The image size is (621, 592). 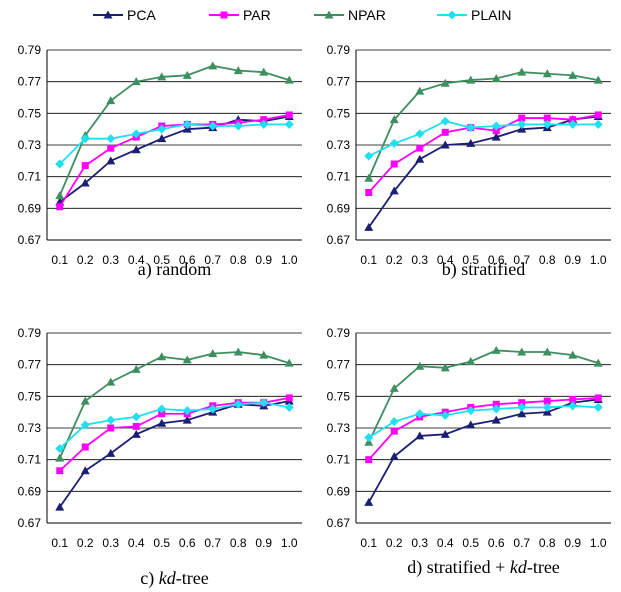 What do you see at coordinates (110, 260) in the screenshot?
I see `x-tick-label: 0.3` at bounding box center [110, 260].